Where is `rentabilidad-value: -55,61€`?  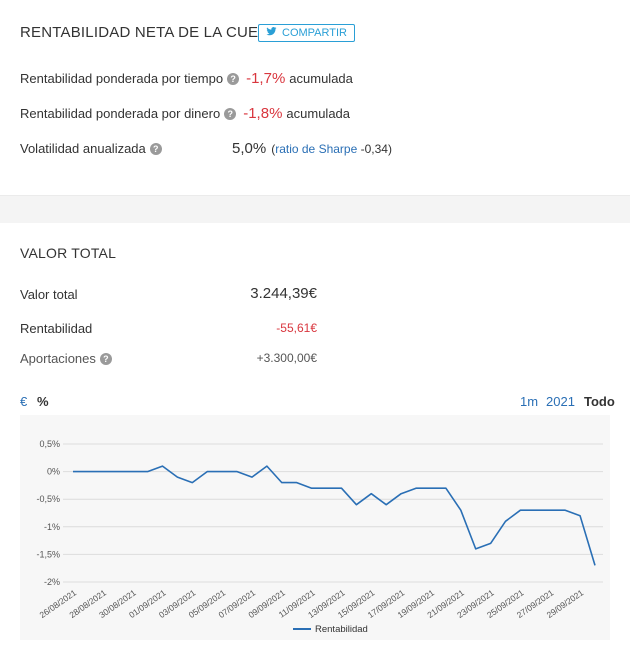
rentabilidad-value: -55,61€ is located at coordinates (296, 328).